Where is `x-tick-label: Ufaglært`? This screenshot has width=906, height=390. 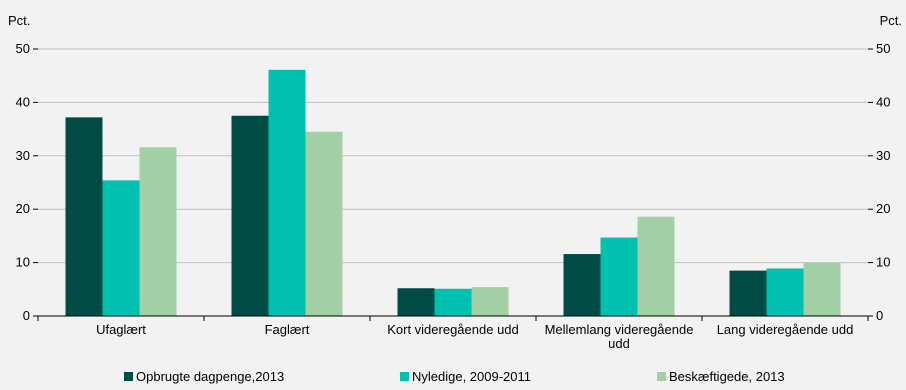
x-tick-label: Ufaglært is located at coordinates (121, 329).